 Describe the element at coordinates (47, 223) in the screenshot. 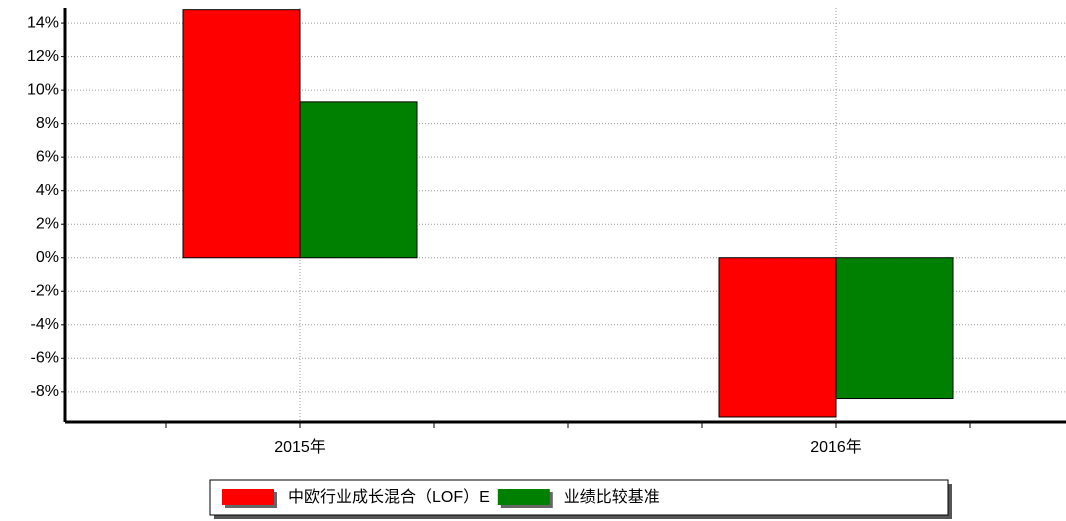

I see `y-tick-label: 2%` at that location.